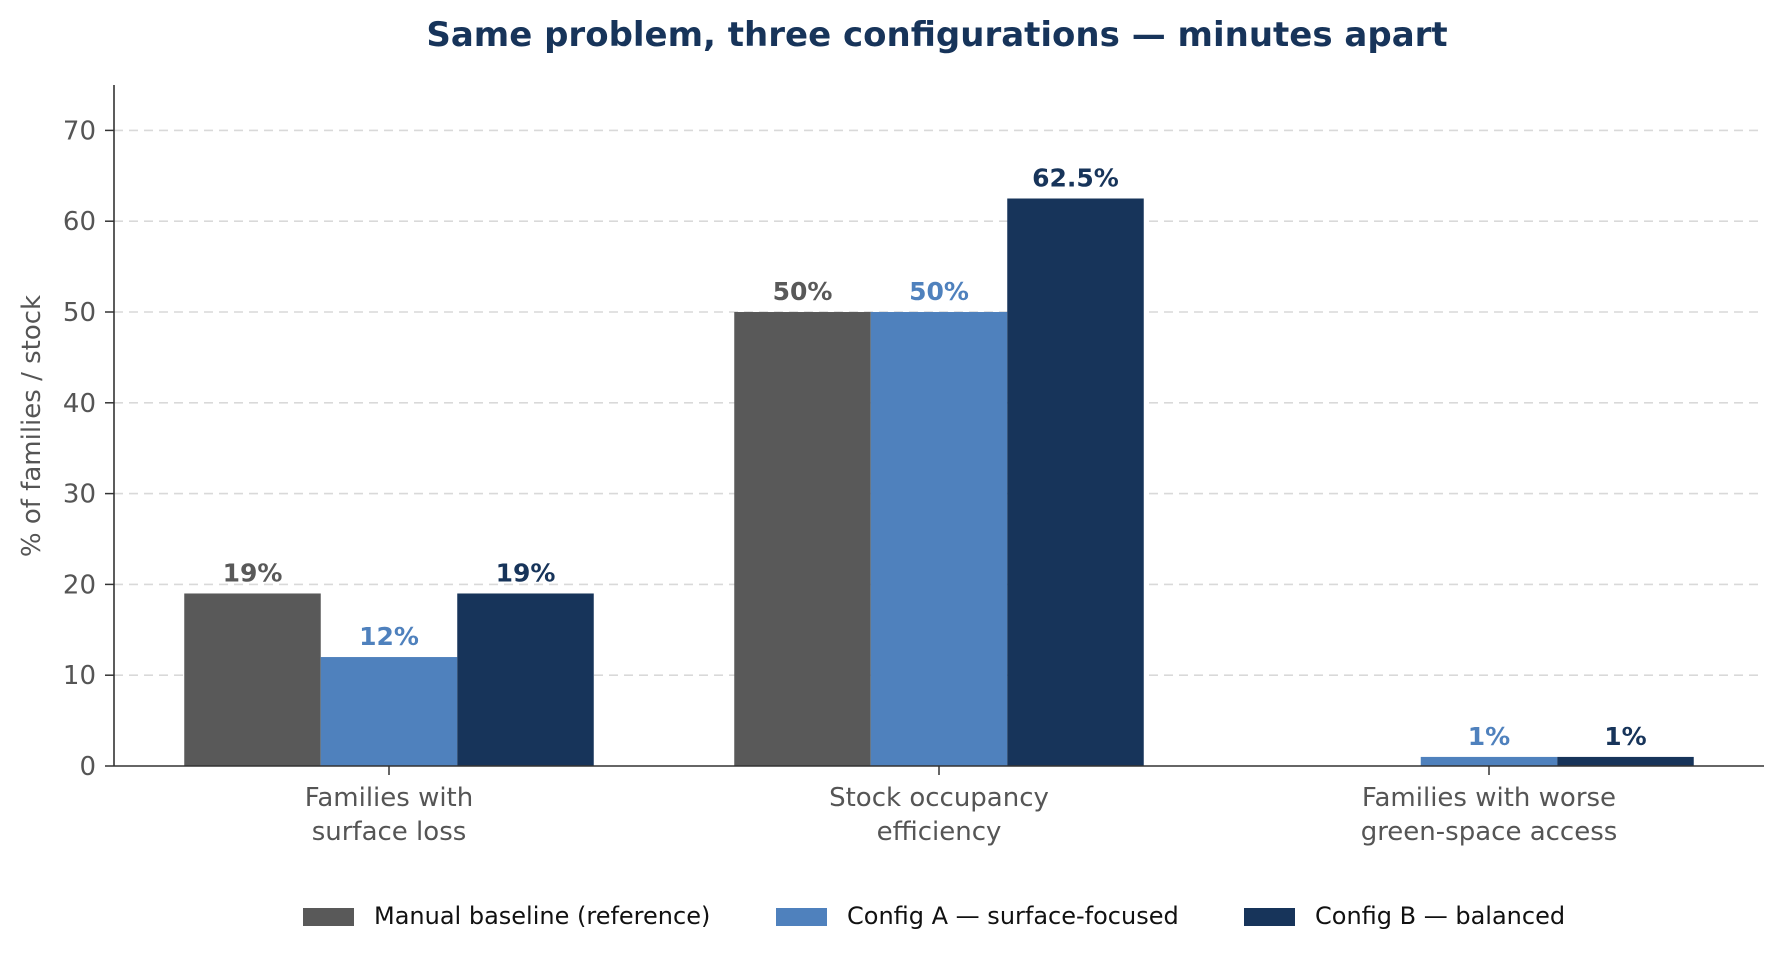 Image resolution: width=1779 pixels, height=963 pixels. What do you see at coordinates (1489, 832) in the screenshot?
I see `x-tick-label: green-space access` at bounding box center [1489, 832].